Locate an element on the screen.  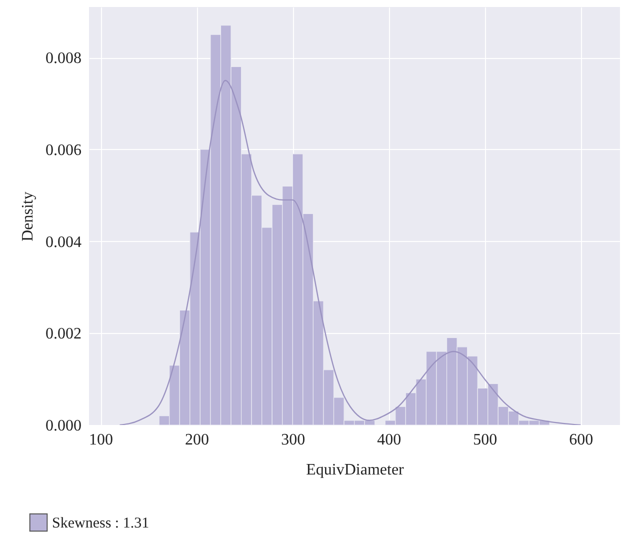
x-tick-label: 600 is located at coordinates (581, 440).